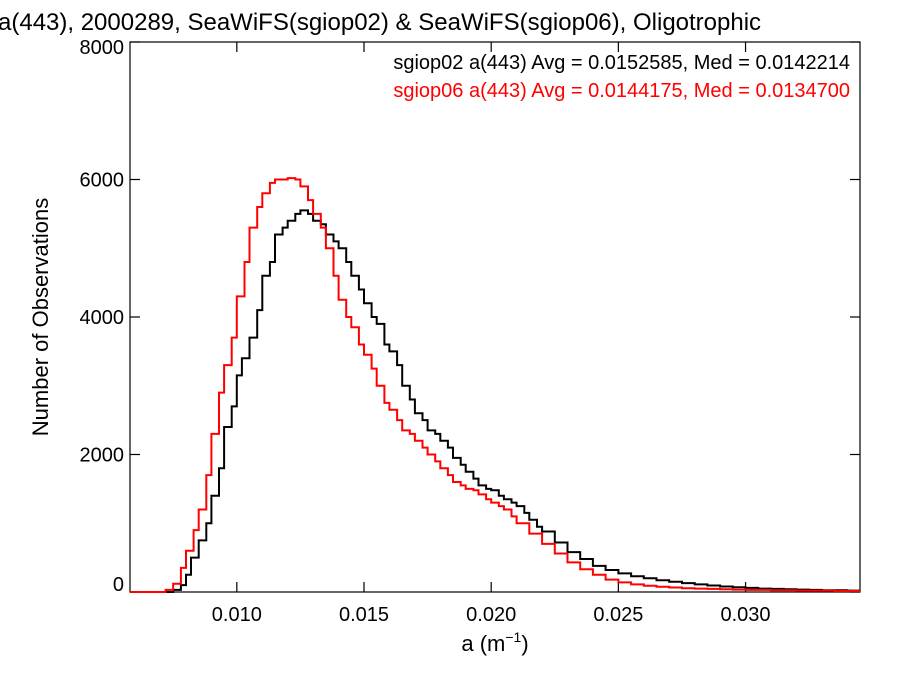  What do you see at coordinates (118, 585) in the screenshot?
I see `y-tick-label: 0` at bounding box center [118, 585].